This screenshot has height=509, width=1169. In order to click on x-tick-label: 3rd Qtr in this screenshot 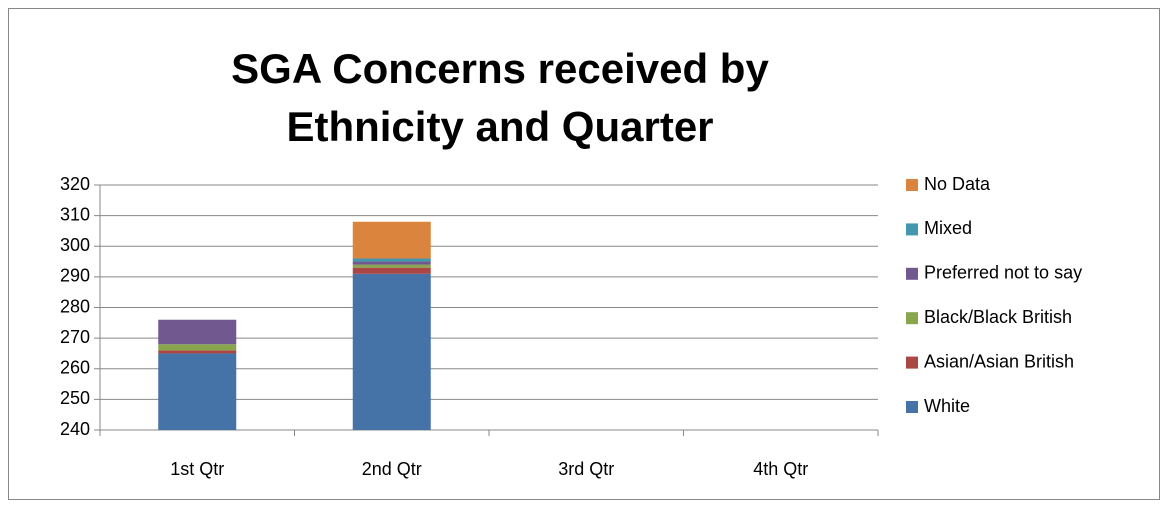, I will do `click(586, 469)`.